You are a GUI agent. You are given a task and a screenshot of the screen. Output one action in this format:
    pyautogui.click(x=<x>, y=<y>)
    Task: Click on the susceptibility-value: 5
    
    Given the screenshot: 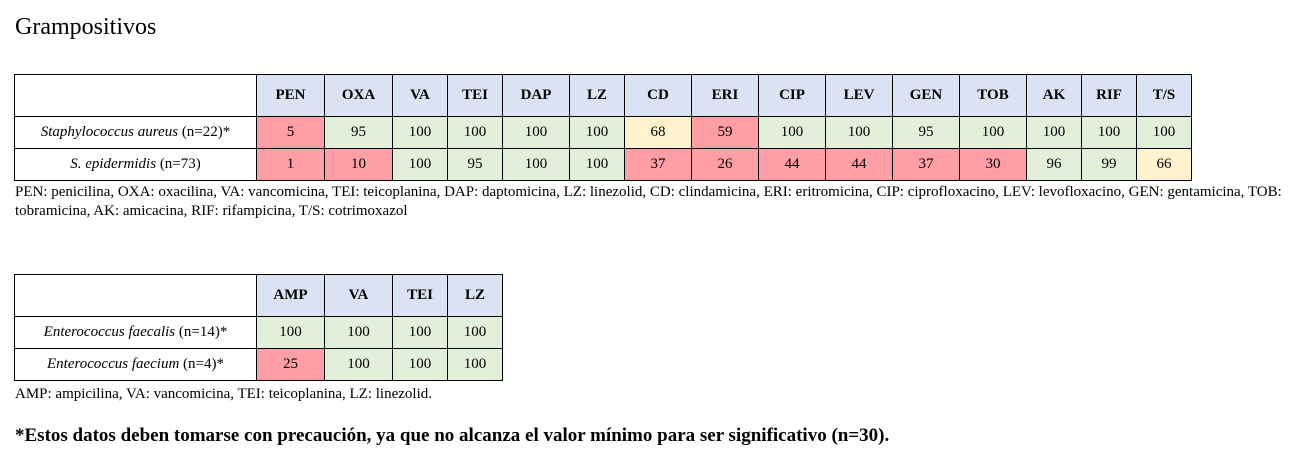 What is the action you would take?
    pyautogui.click(x=290, y=132)
    